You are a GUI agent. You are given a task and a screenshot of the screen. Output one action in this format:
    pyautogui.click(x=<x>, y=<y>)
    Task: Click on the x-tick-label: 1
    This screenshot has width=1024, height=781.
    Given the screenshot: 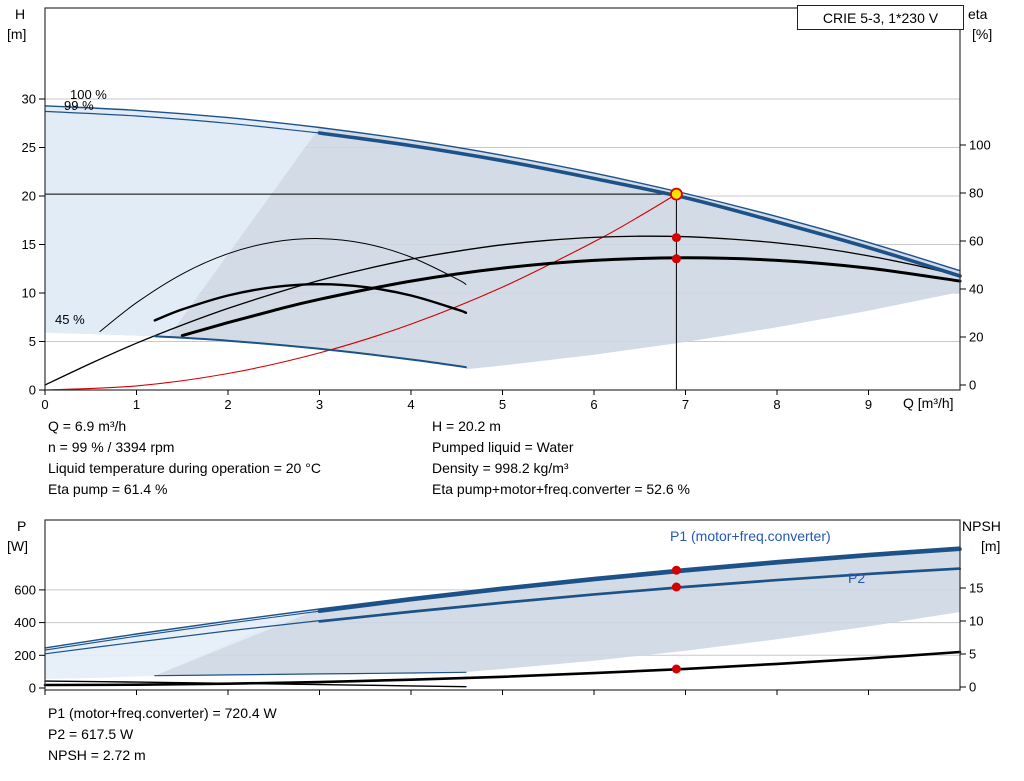 What is the action you would take?
    pyautogui.click(x=136, y=404)
    